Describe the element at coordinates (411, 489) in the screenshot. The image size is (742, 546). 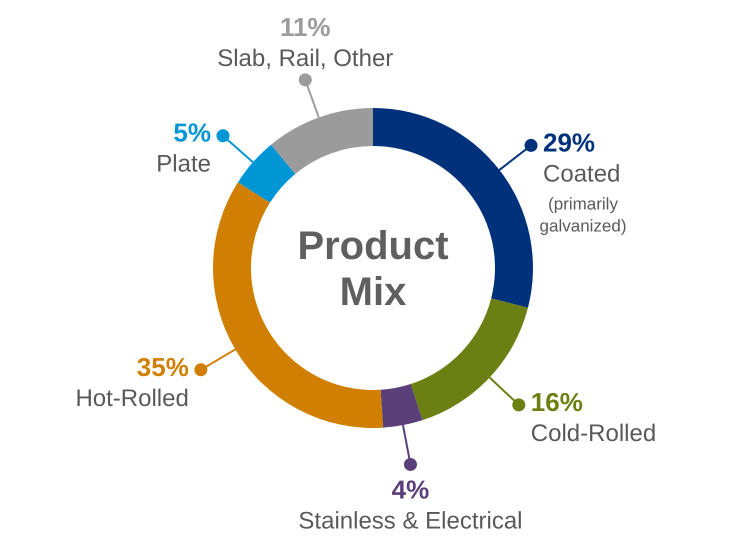
I see `data-label: 4%` at that location.